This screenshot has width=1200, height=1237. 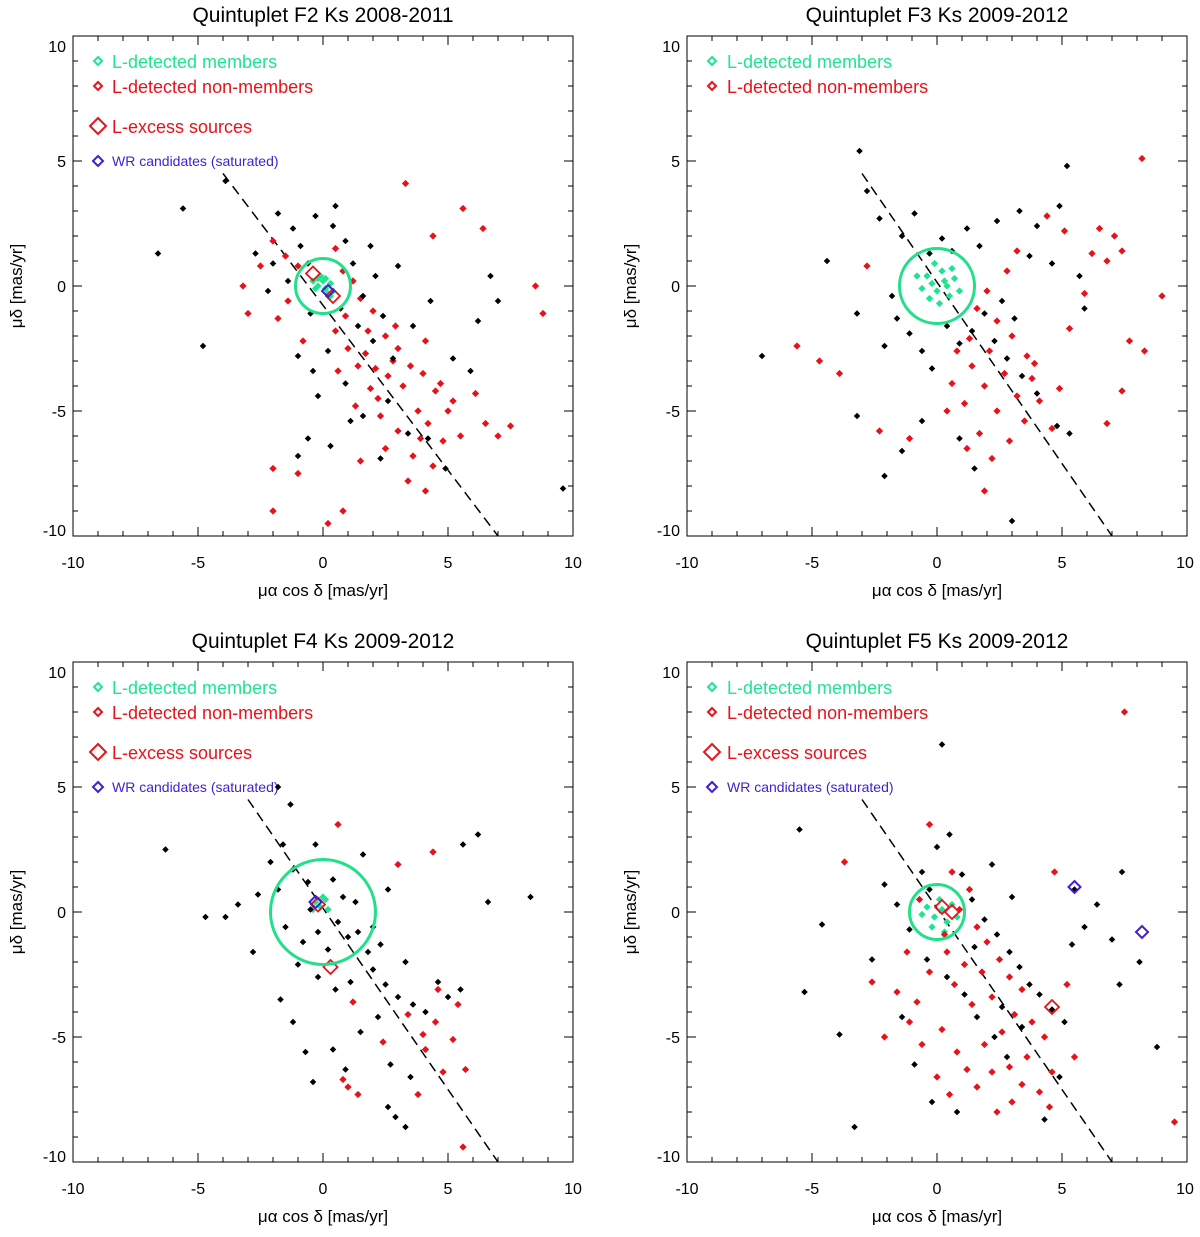 I want to click on membership-circle, so click(x=323, y=286).